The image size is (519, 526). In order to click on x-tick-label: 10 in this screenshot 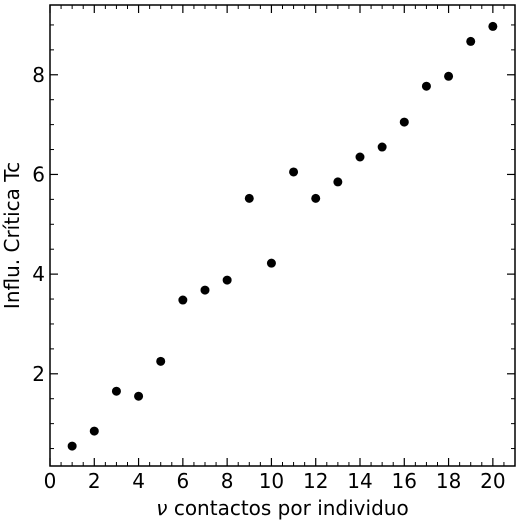, I will do `click(271, 481)`.